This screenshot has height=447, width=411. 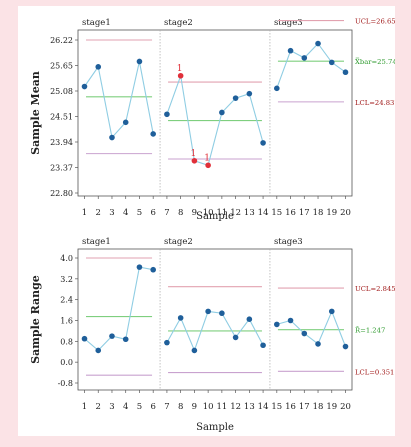 I want to click on mean-x-tick-label: 1, so click(x=84, y=213).